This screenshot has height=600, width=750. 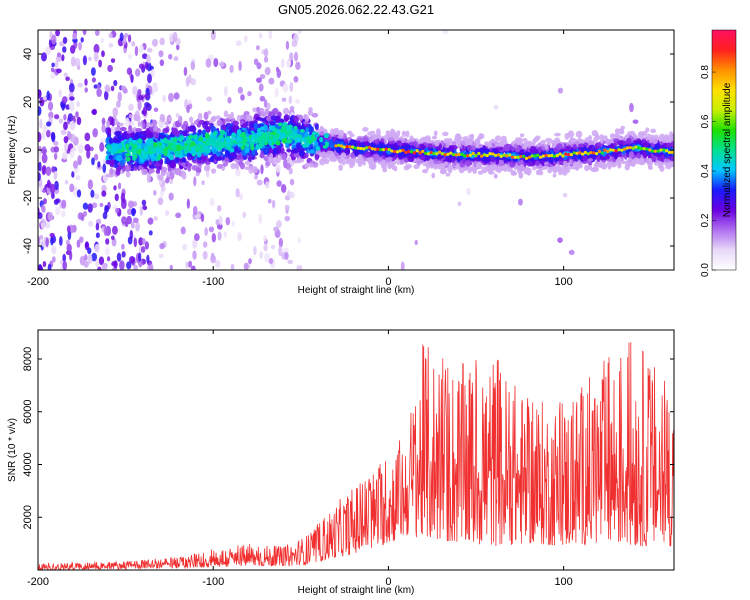 What do you see at coordinates (28, 150) in the screenshot?
I see `y-tick-label: 0` at bounding box center [28, 150].